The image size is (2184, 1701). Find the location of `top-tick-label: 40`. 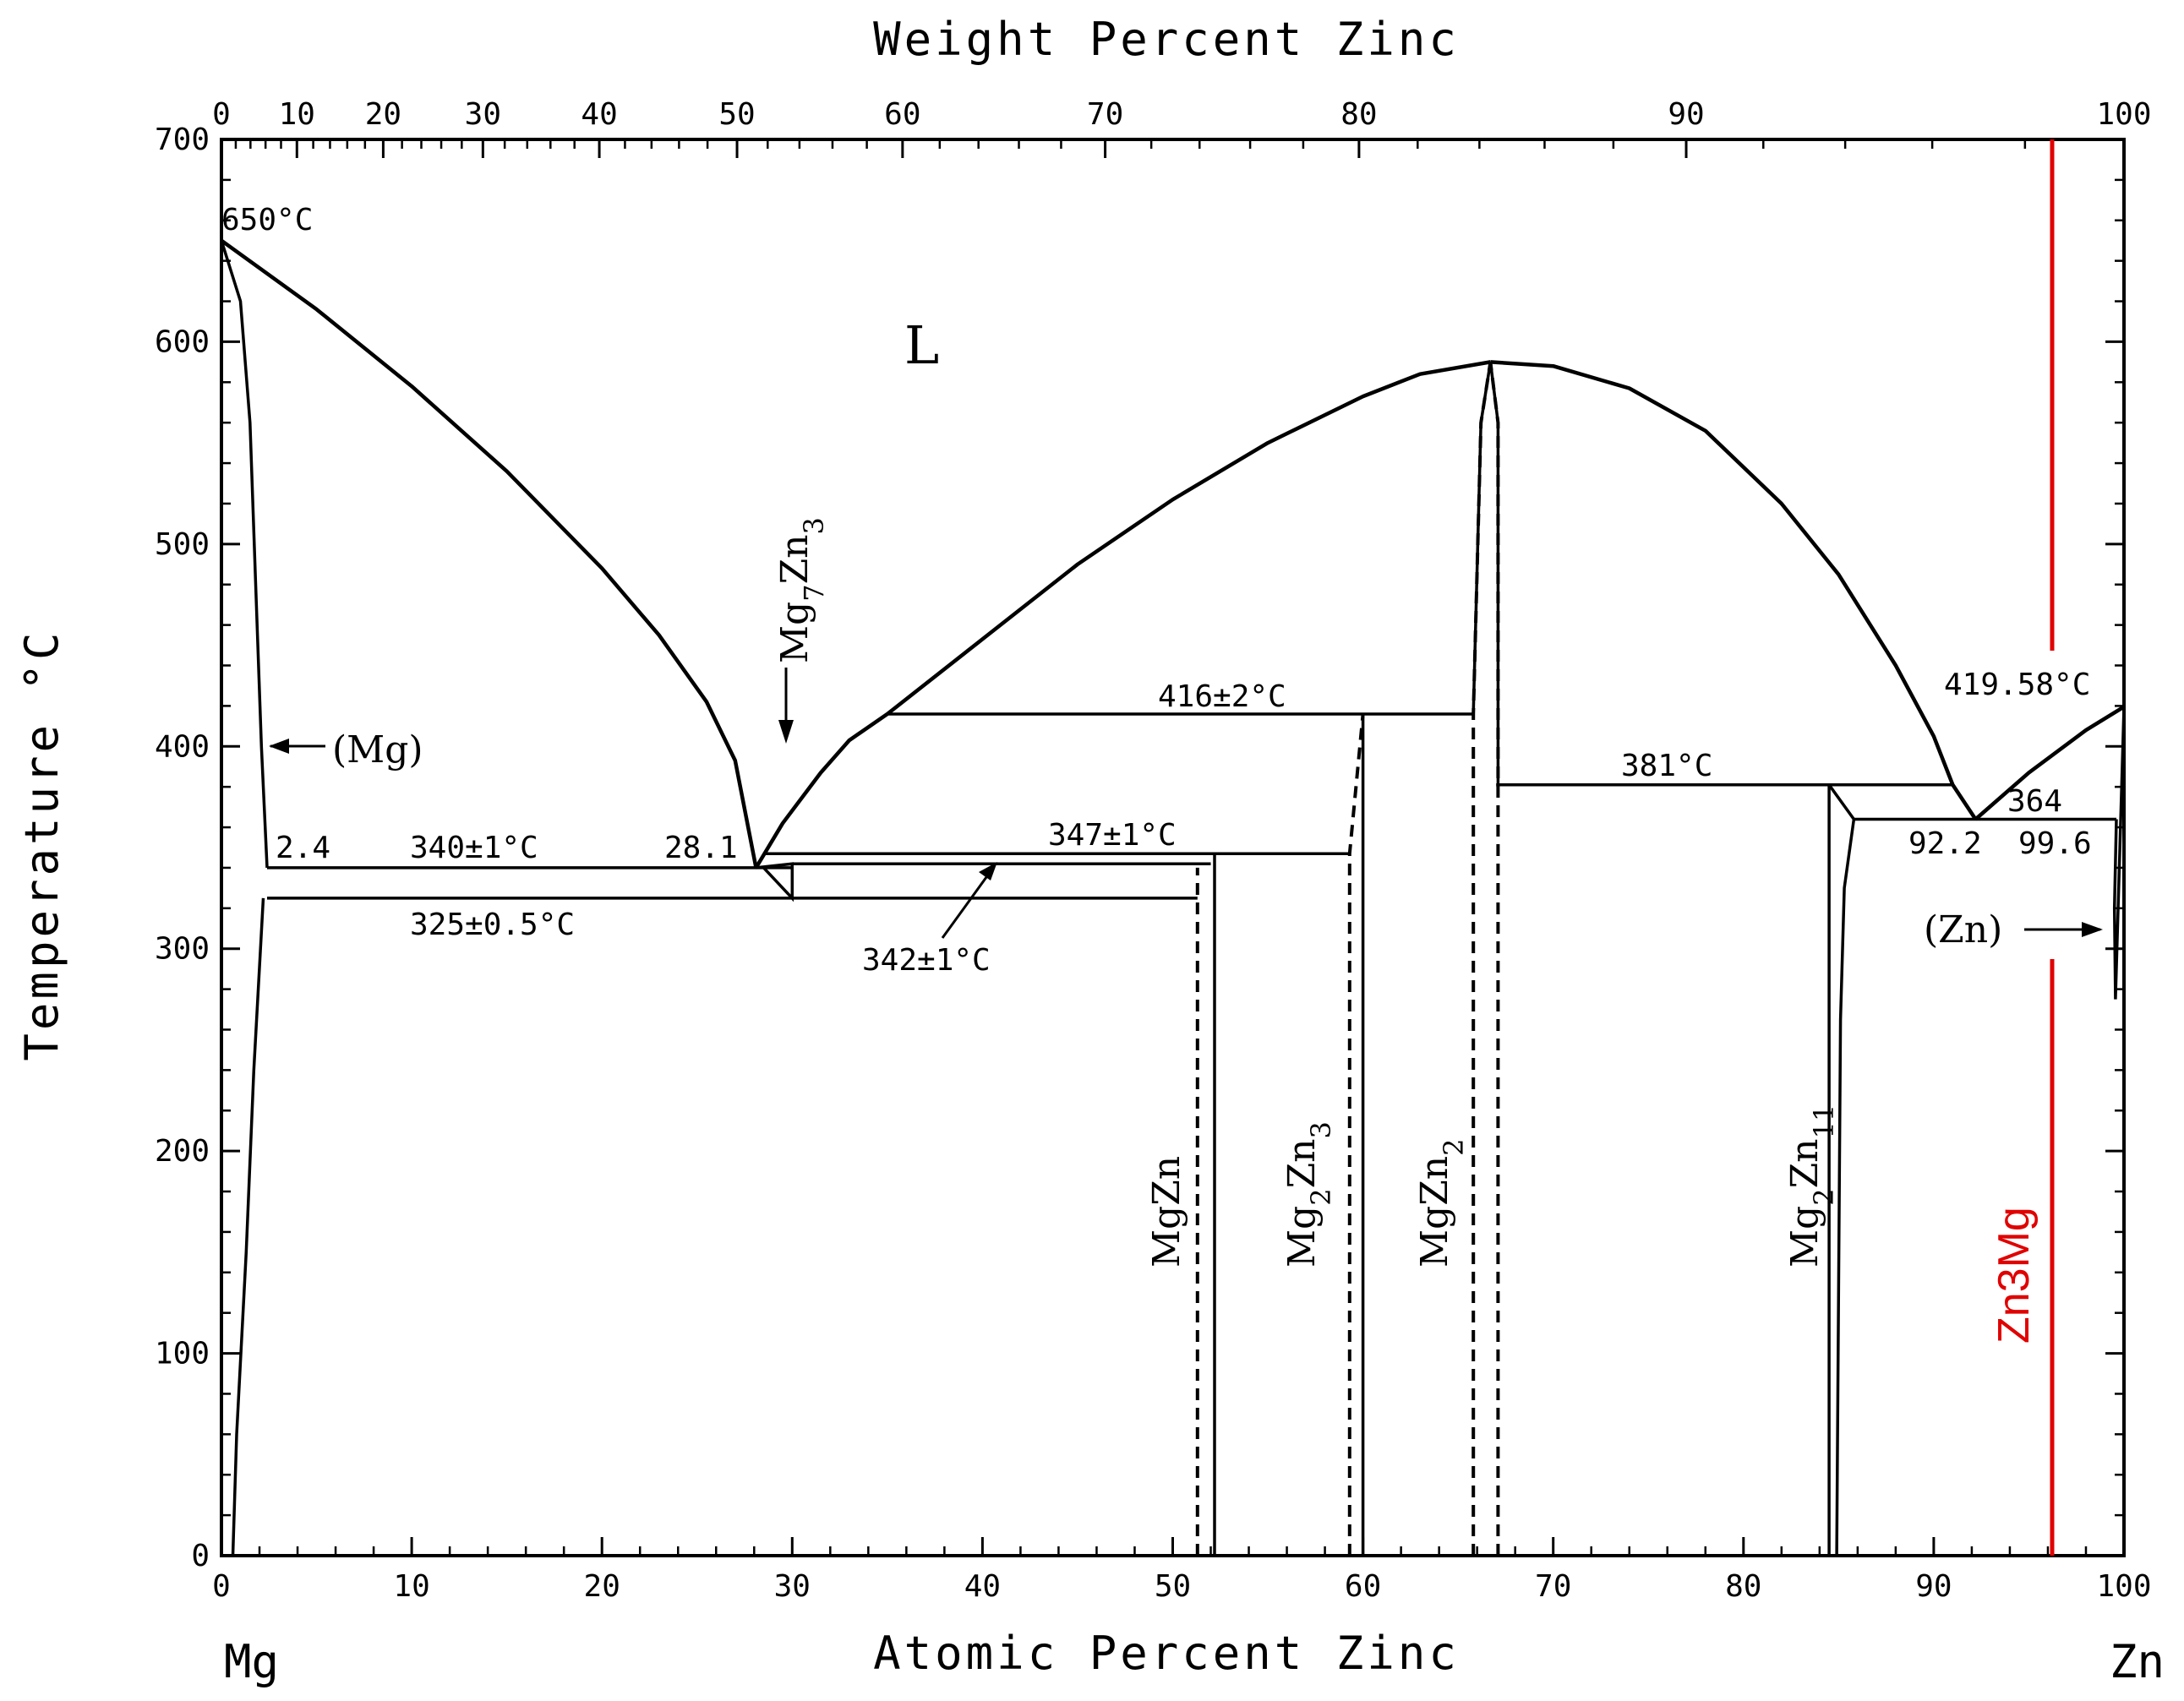

top-tick-label: 40 is located at coordinates (599, 114).